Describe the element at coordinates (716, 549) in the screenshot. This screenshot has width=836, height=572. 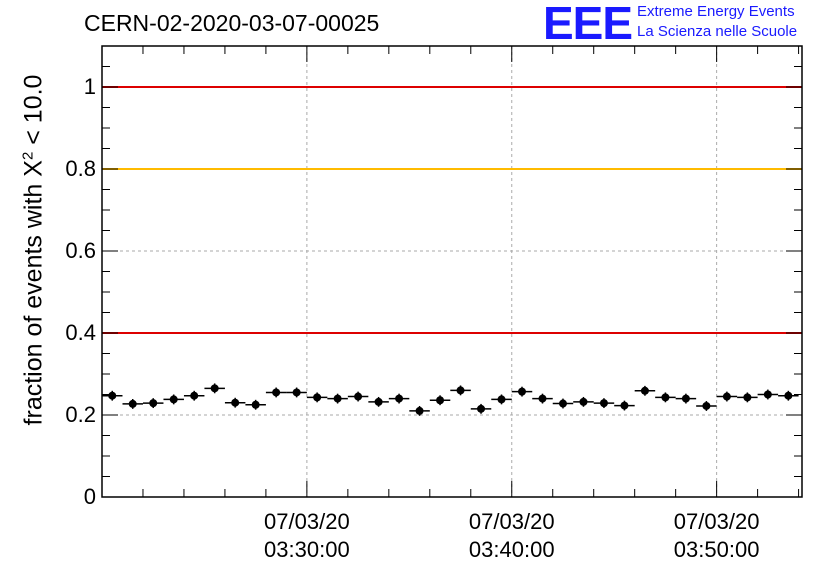
I see `x-tick-time: 03:50:00` at that location.